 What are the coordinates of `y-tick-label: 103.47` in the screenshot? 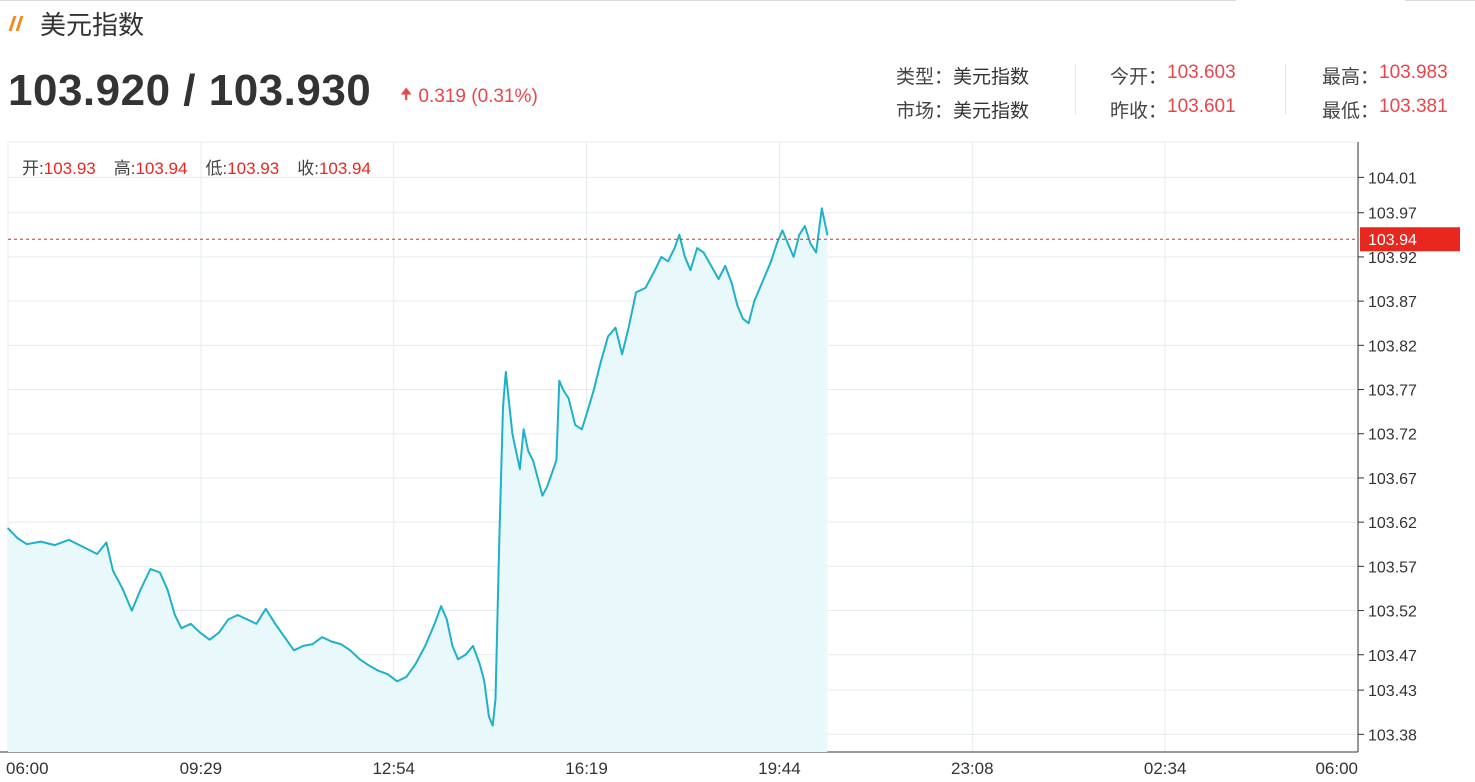 It's located at (1392, 656).